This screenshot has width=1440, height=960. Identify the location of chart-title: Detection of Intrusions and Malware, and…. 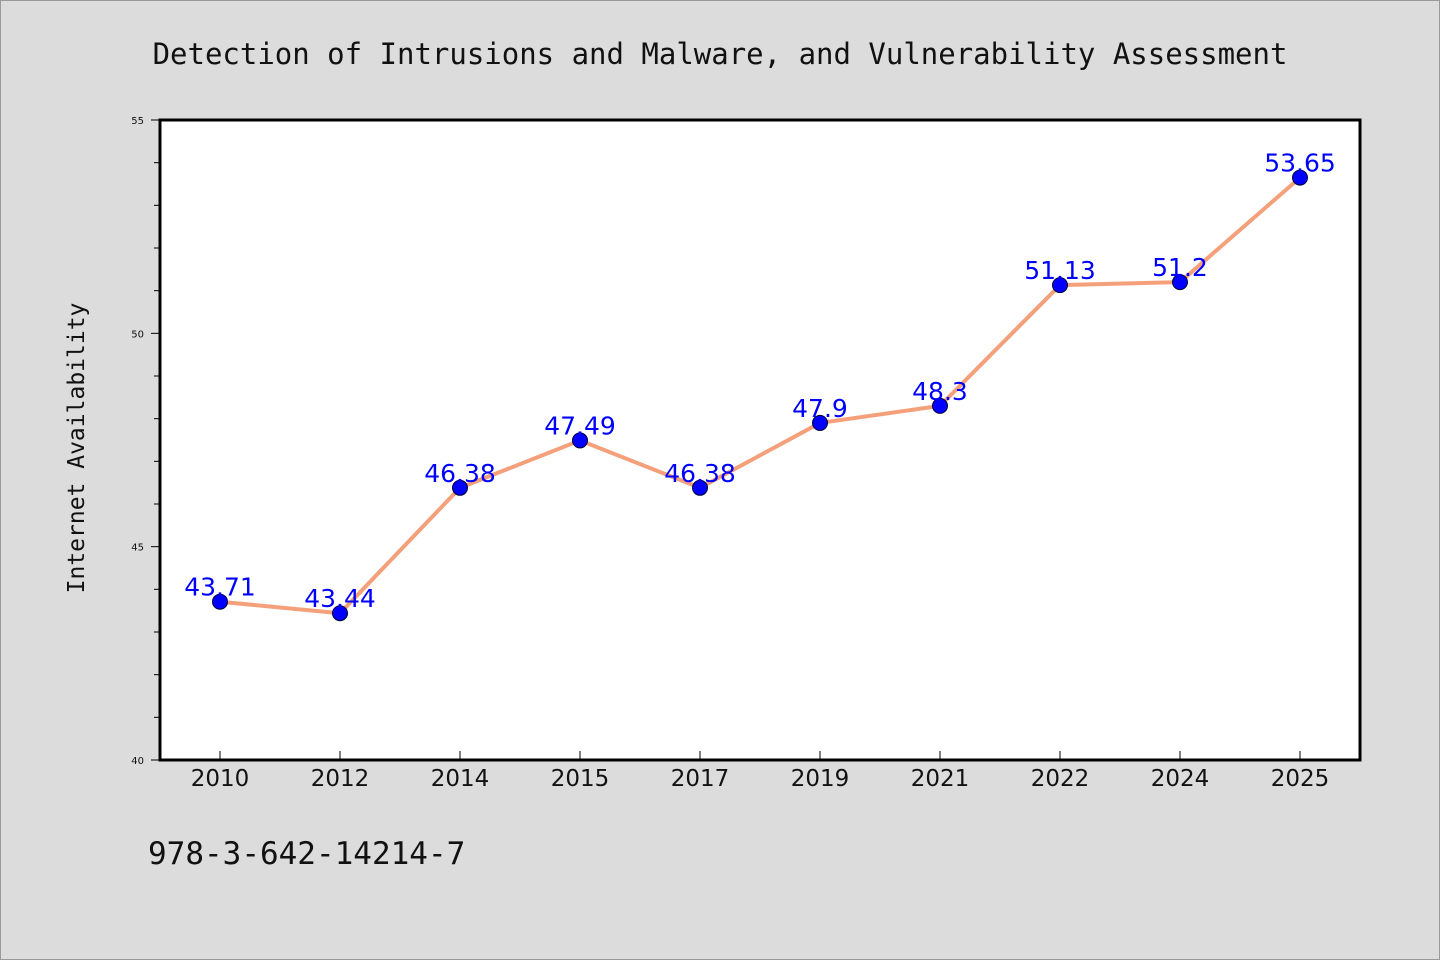
(720, 54).